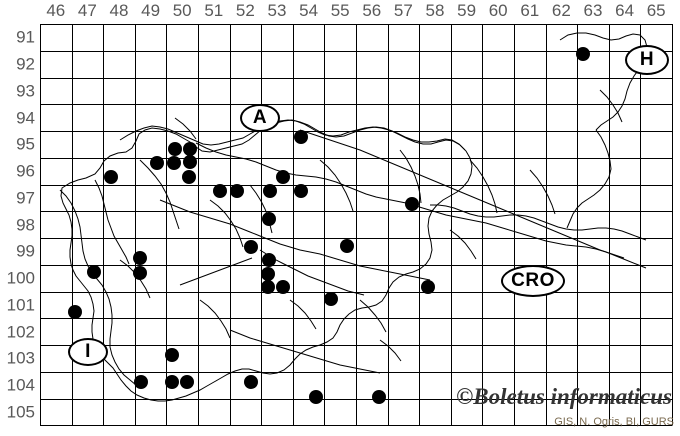 This screenshot has height=436, width=680. Describe the element at coordinates (435, 10) in the screenshot. I see `axis-label-column: 58` at that location.